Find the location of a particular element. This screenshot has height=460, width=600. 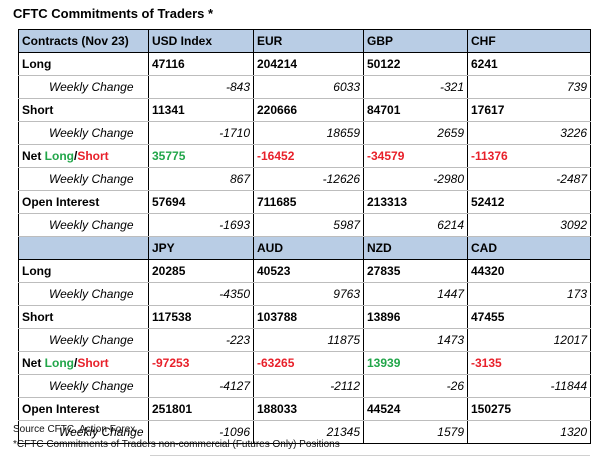

page-title: CFTC Commitments of Traders * is located at coordinates (113, 13).